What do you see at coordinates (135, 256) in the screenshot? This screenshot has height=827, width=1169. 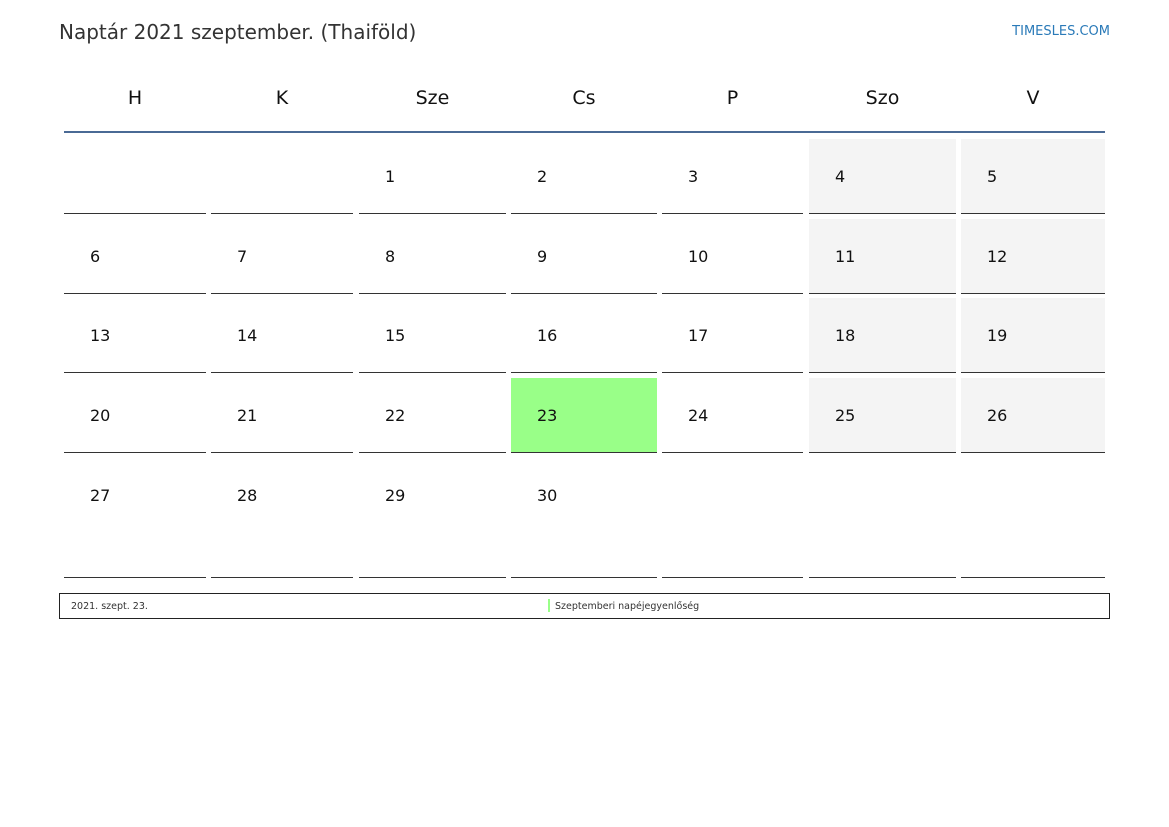 I see `day-cell: 6` at bounding box center [135, 256].